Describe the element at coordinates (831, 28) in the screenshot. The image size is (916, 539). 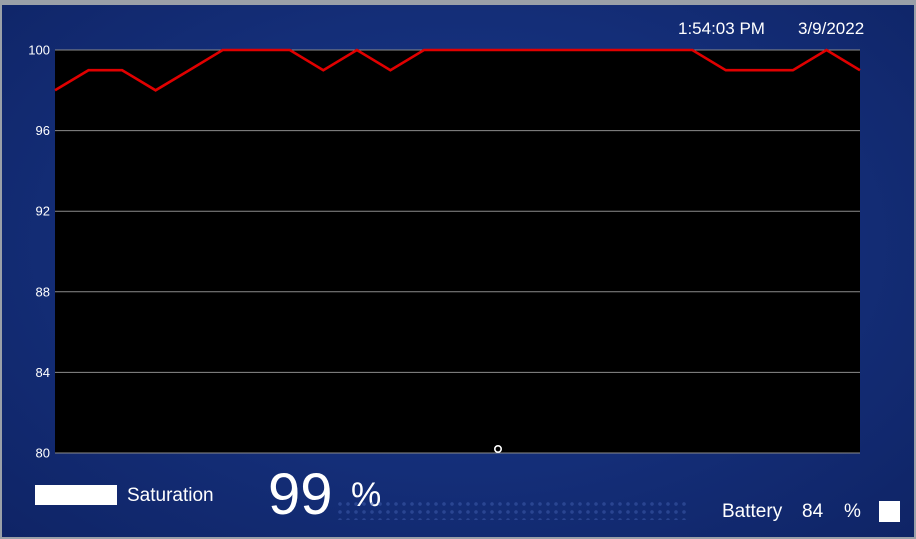
I see `clock-date: 3/9/2022` at that location.